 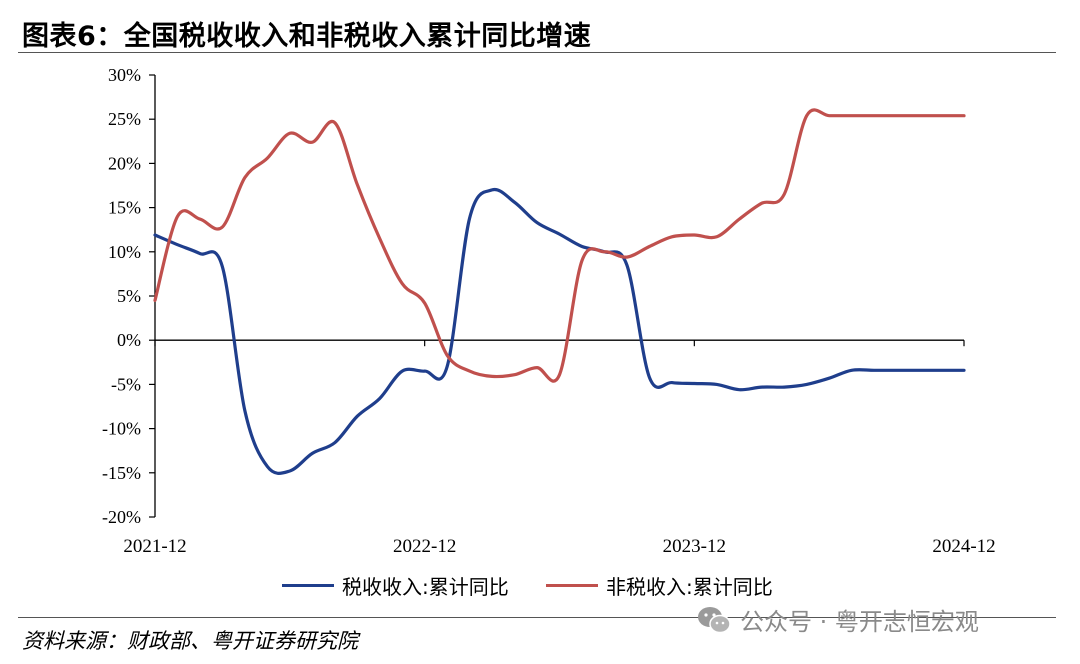 What do you see at coordinates (308, 585) in the screenshot?
I see `legend-swatch-tax` at bounding box center [308, 585].